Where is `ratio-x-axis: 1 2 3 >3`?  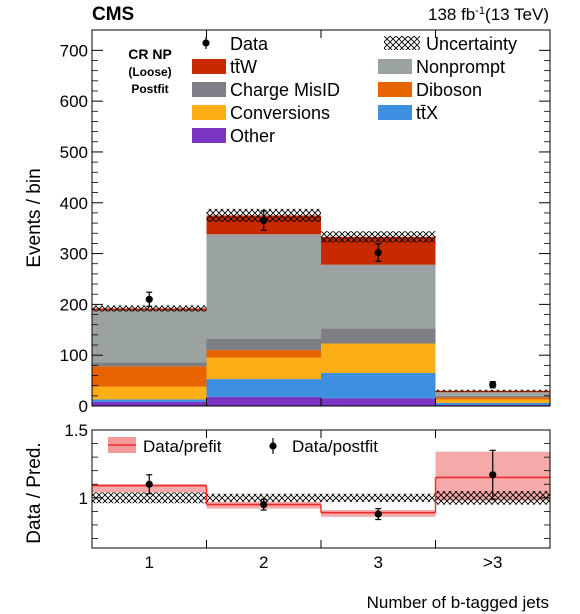 ratio-x-axis: 1 2 3 >3 is located at coordinates (323, 501).